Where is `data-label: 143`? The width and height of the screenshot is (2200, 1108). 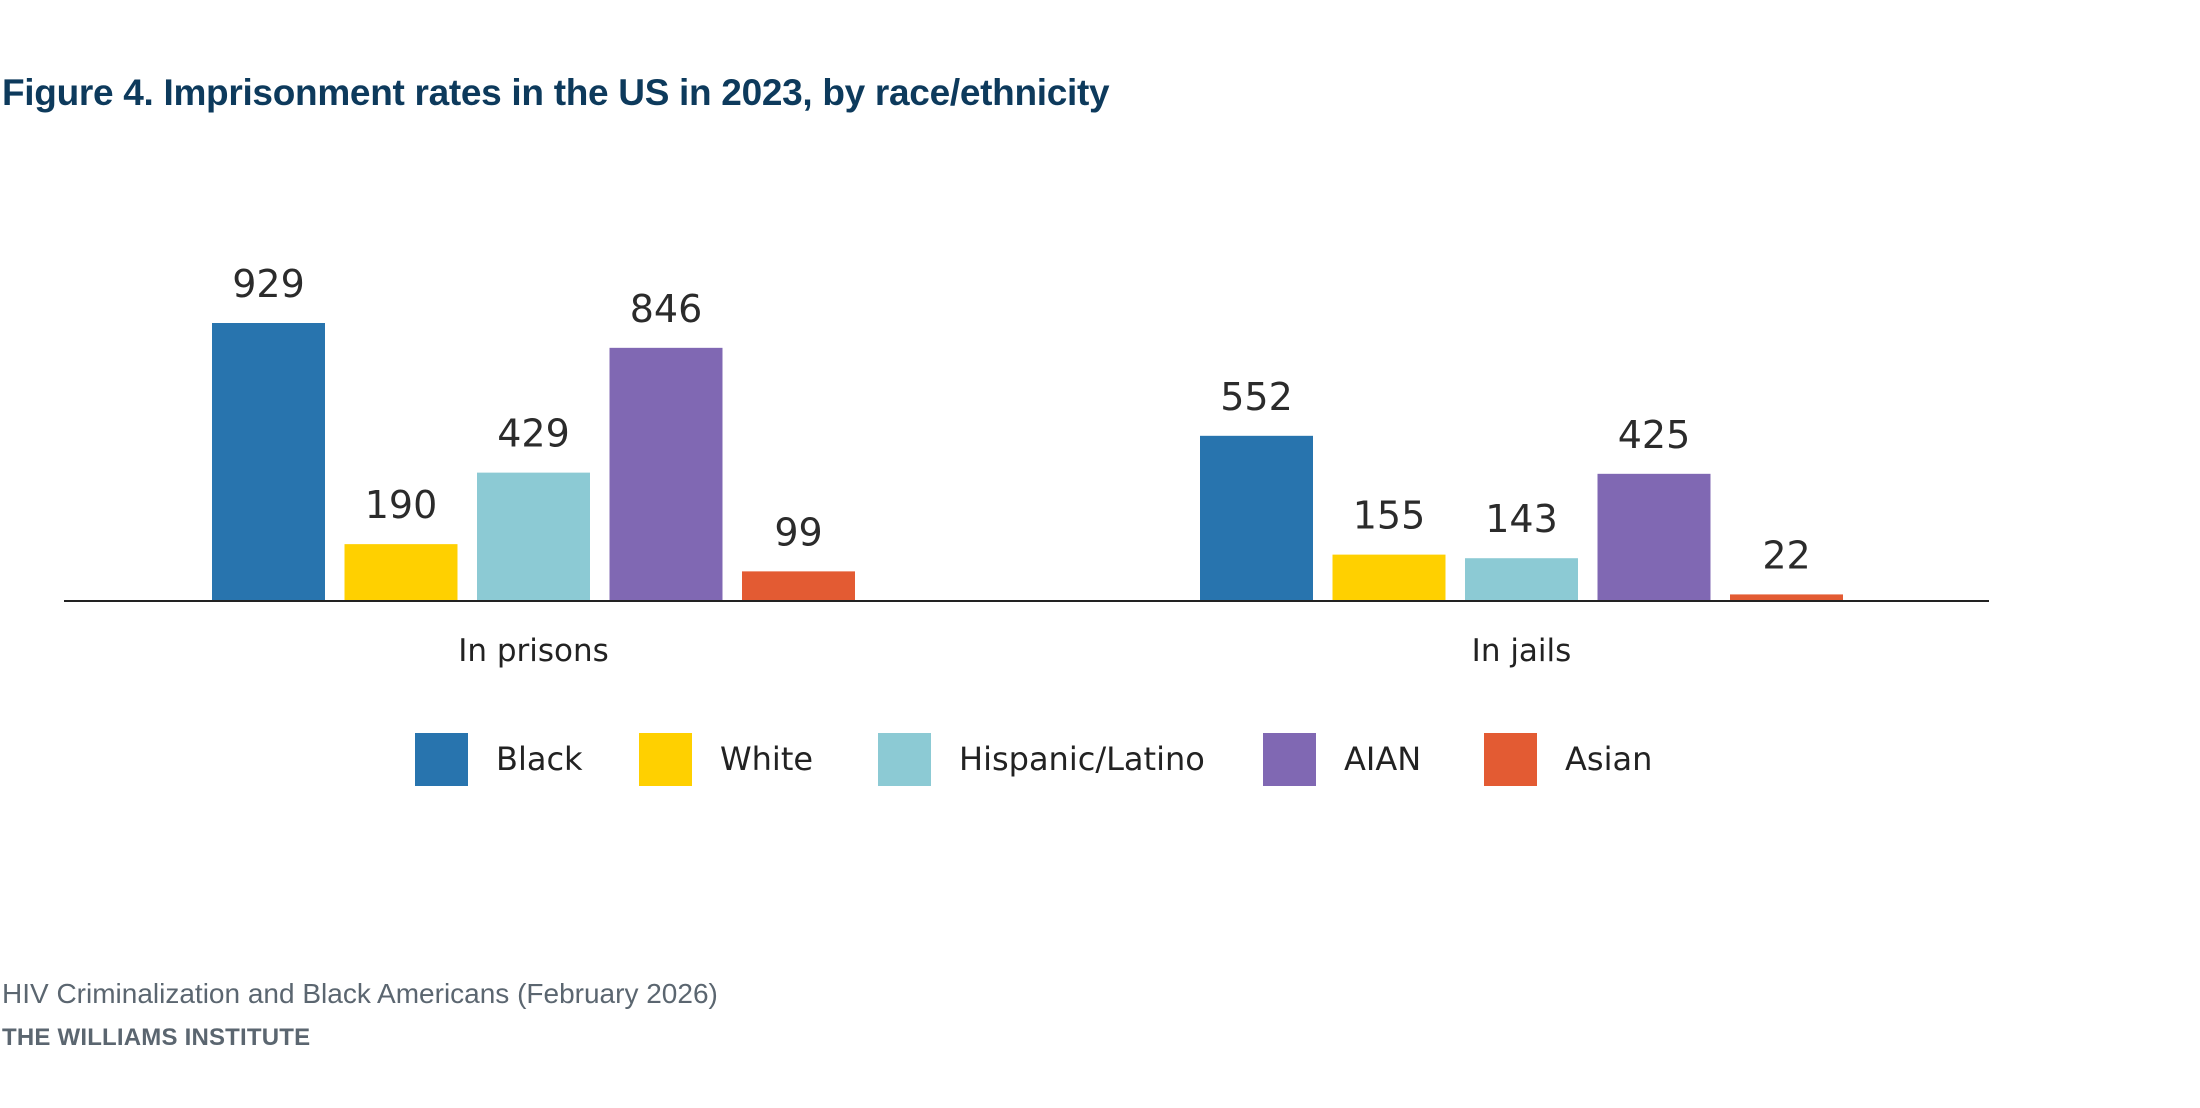 data-label: 143 is located at coordinates (1521, 519).